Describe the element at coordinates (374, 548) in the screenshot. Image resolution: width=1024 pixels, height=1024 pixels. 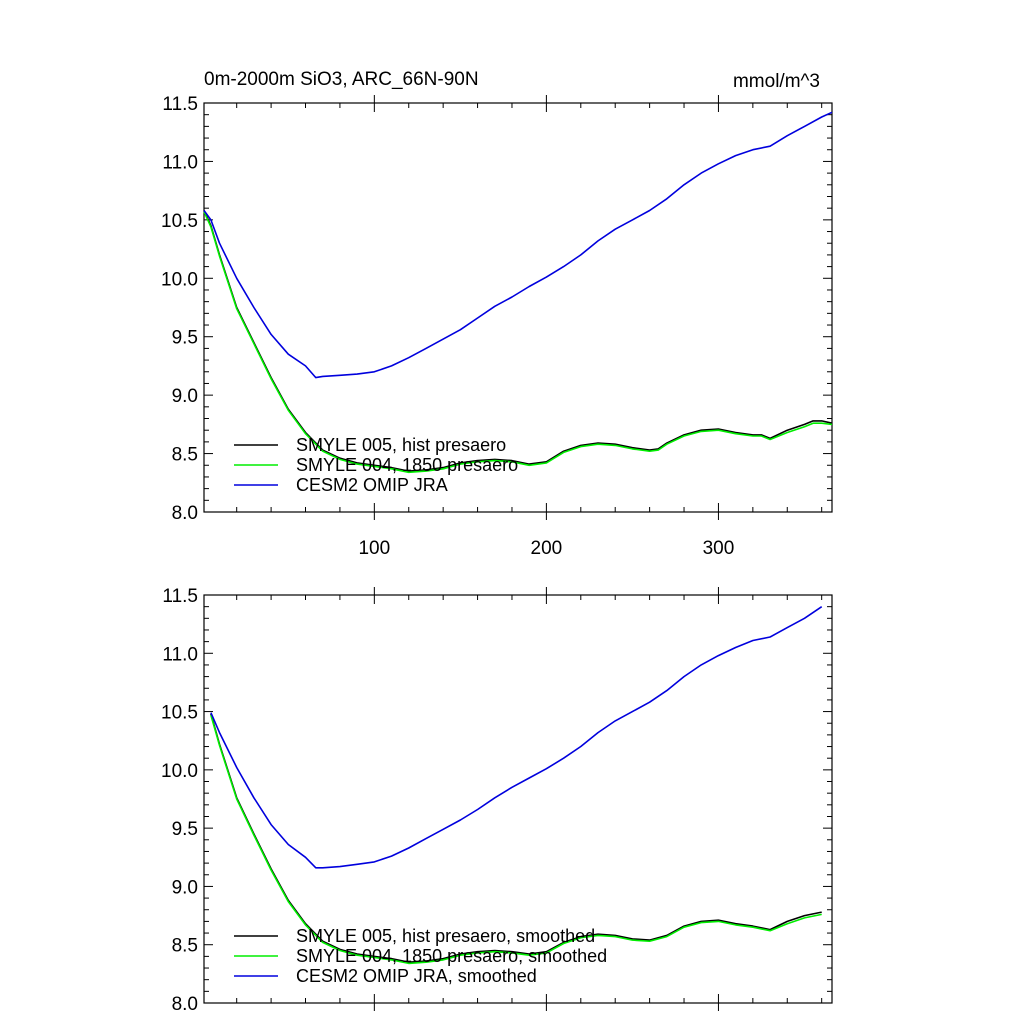
I see `x-tick-label: 100` at that location.